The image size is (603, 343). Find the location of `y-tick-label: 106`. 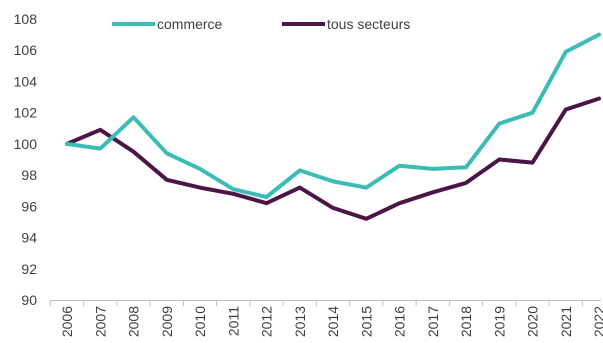

y-tick-label: 106 is located at coordinates (26, 50).